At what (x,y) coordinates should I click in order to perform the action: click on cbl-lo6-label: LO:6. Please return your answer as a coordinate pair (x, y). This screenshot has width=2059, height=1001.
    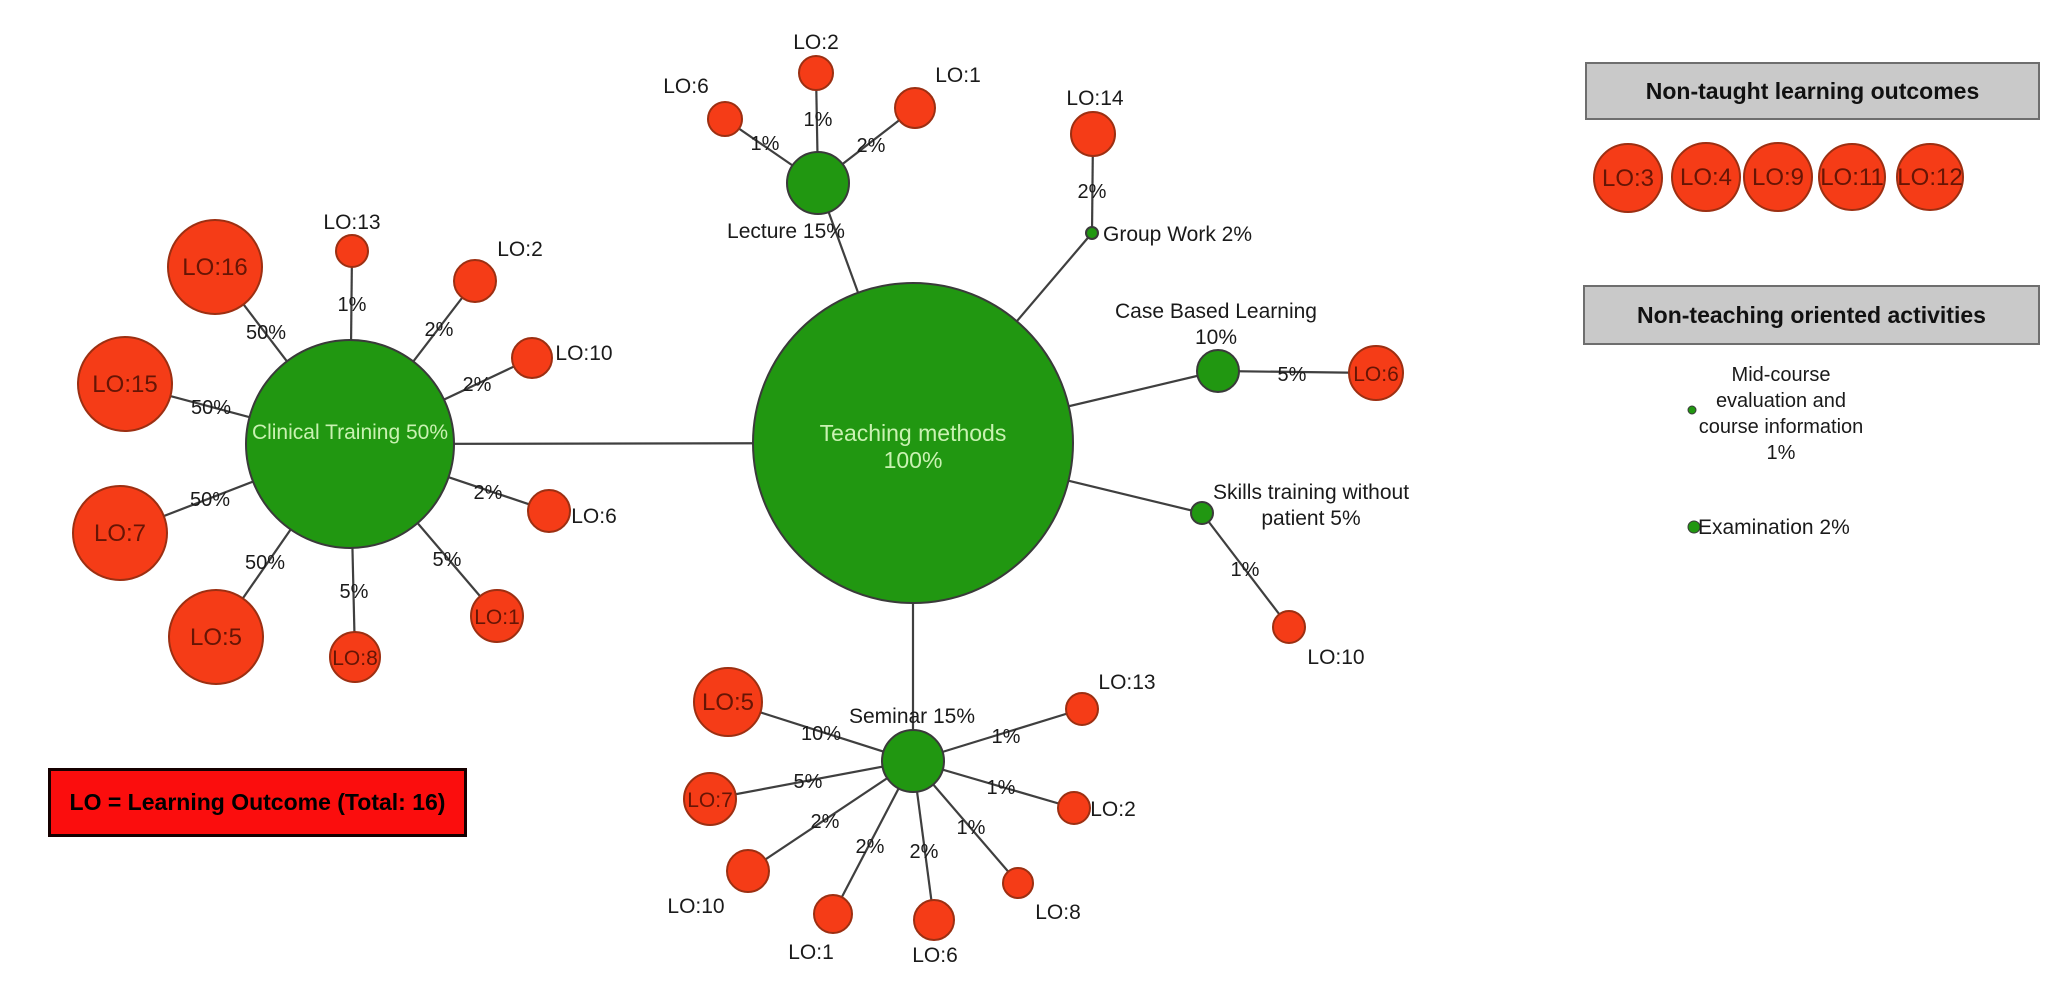
    Looking at the image, I should click on (1376, 374).